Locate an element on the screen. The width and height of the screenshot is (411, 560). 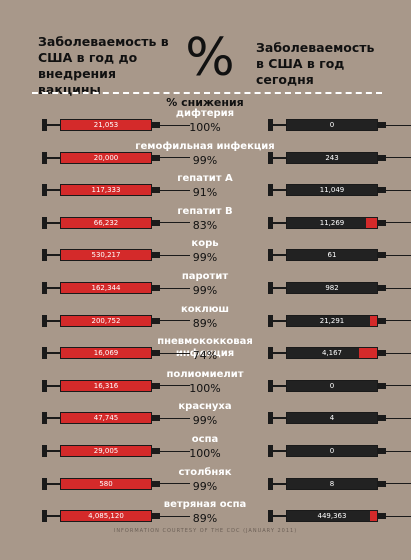
syringe-today: 4 is located at coordinates (339, 418).